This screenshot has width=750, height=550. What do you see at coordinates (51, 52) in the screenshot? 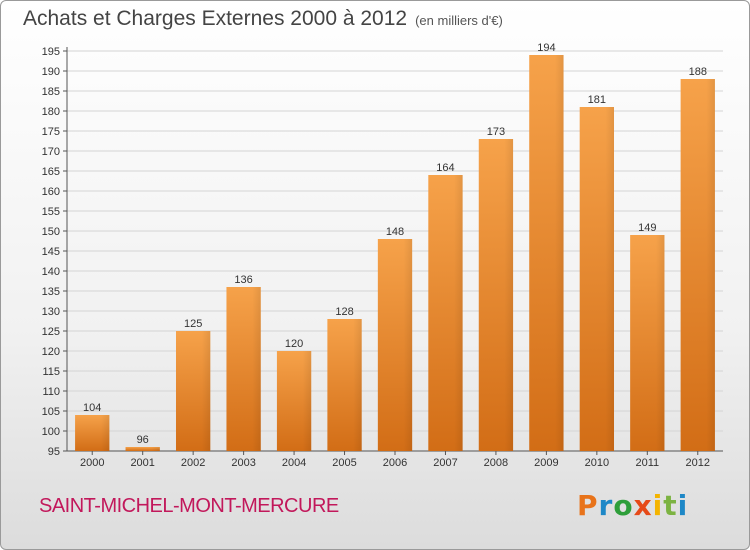
I see `y-tick-label: 195` at bounding box center [51, 52].